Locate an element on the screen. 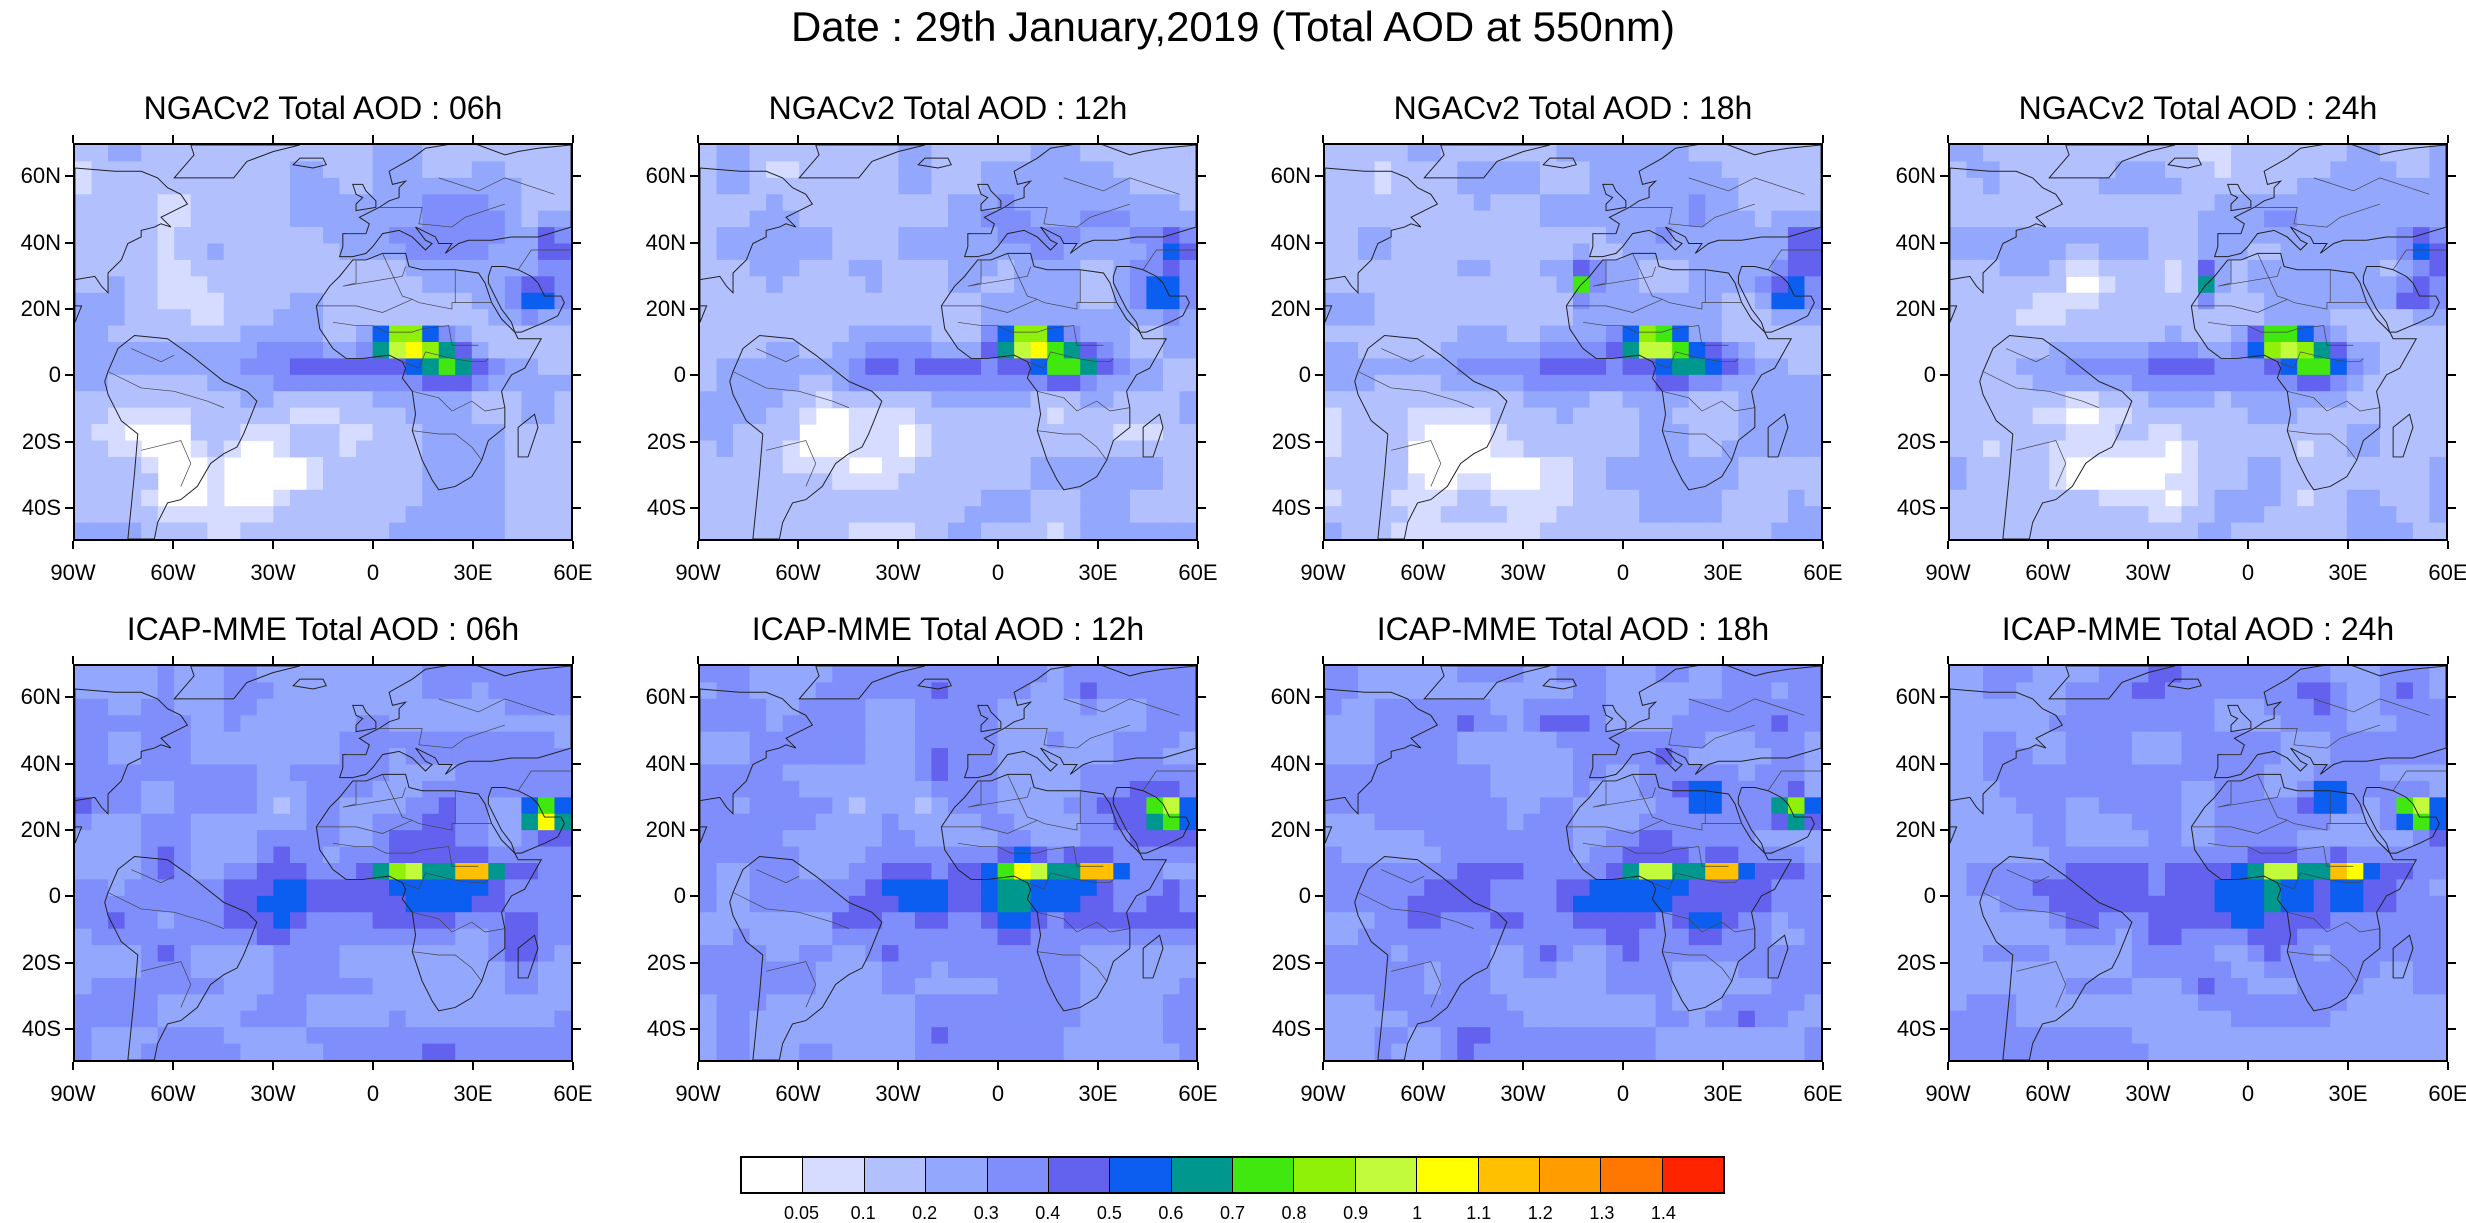  lat-label: 60N is located at coordinates (31, 176).